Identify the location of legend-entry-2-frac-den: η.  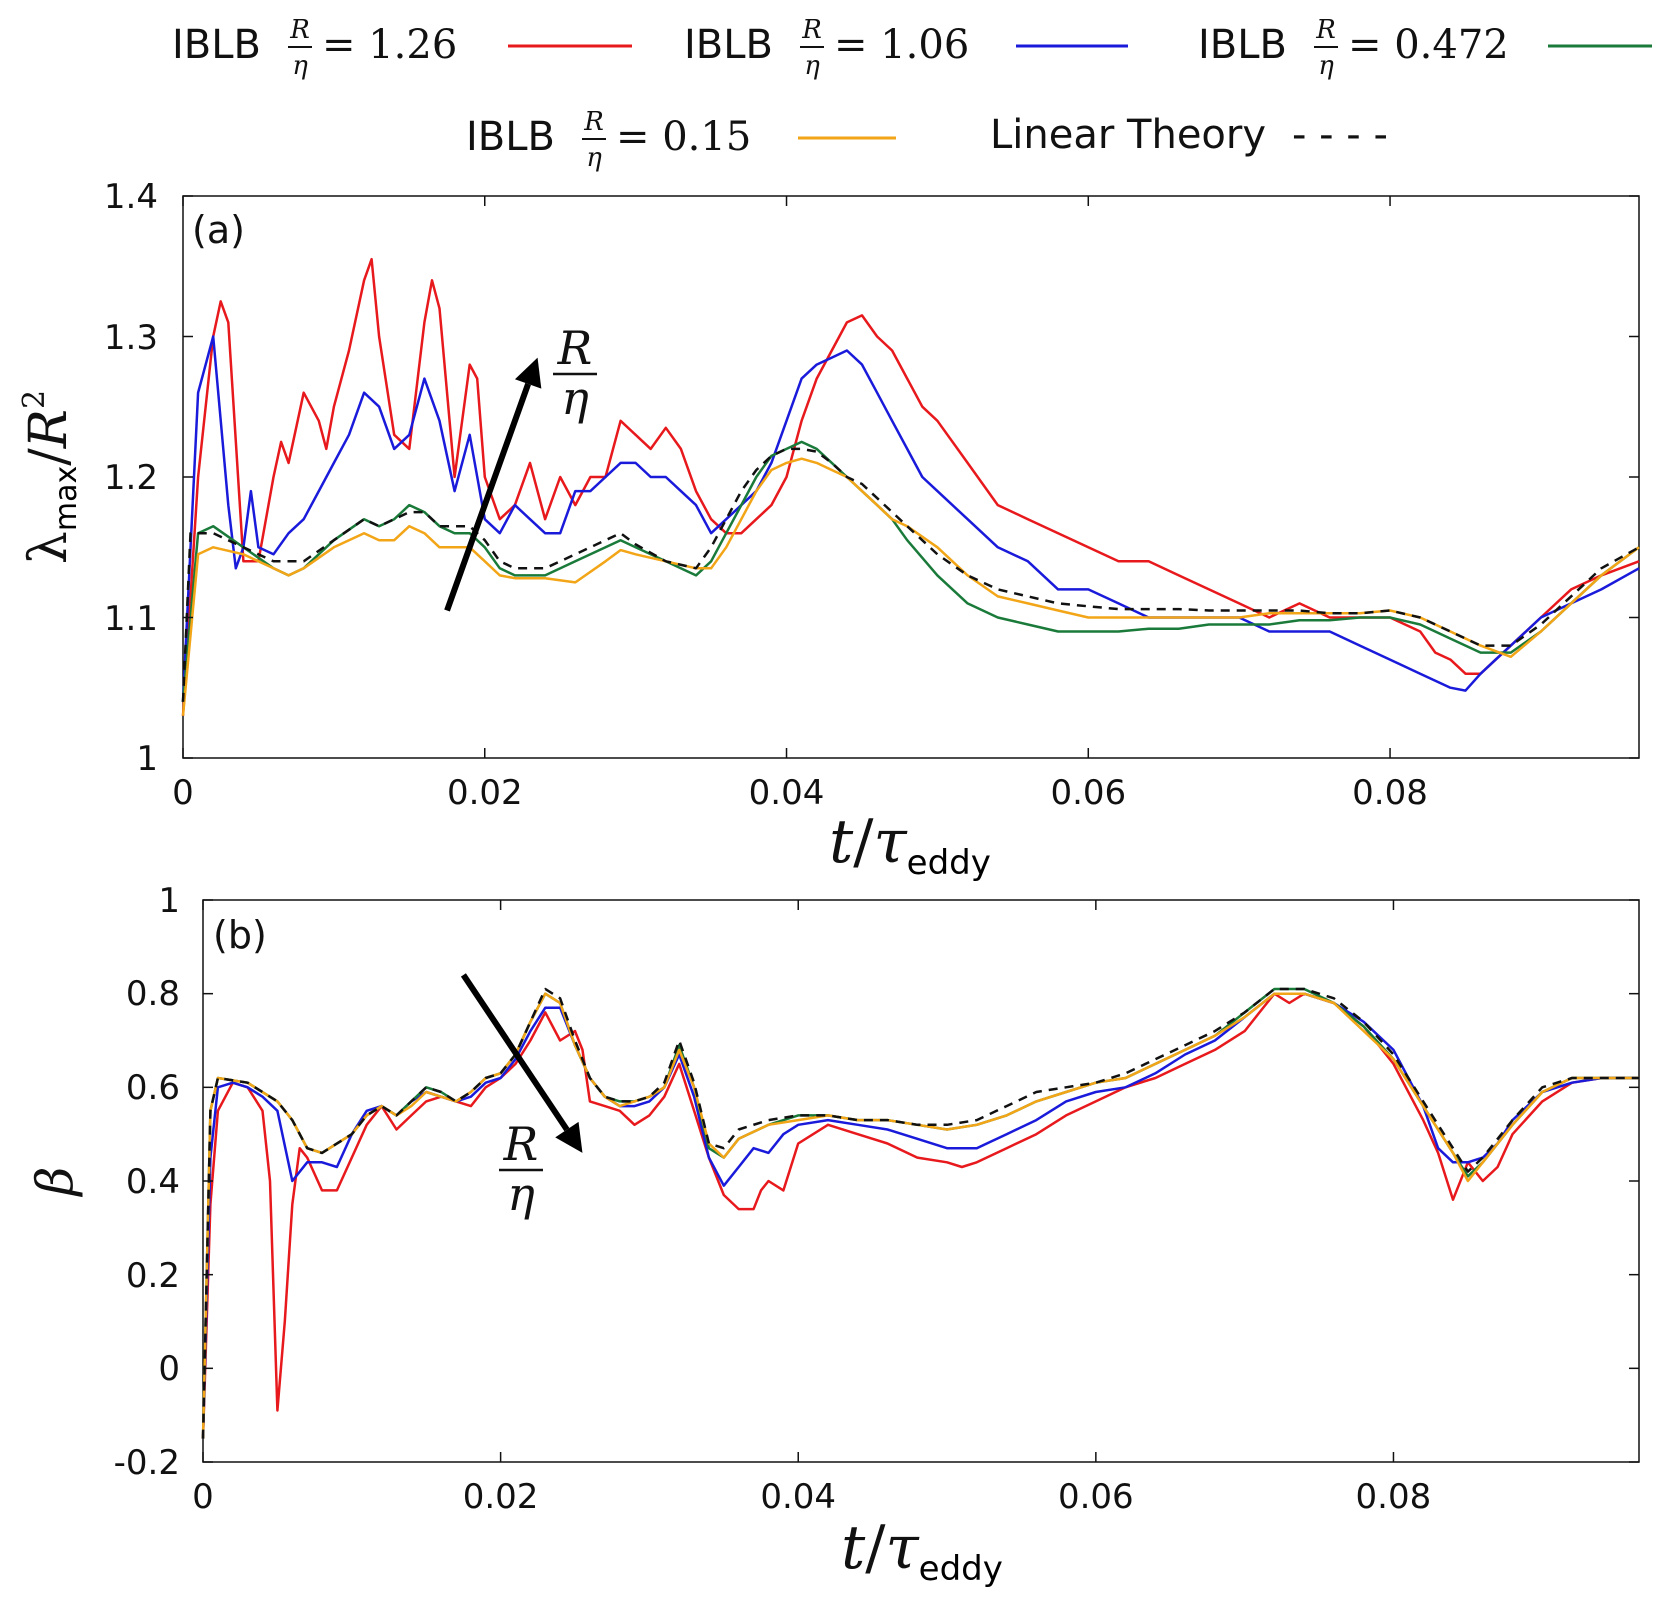
(812, 66).